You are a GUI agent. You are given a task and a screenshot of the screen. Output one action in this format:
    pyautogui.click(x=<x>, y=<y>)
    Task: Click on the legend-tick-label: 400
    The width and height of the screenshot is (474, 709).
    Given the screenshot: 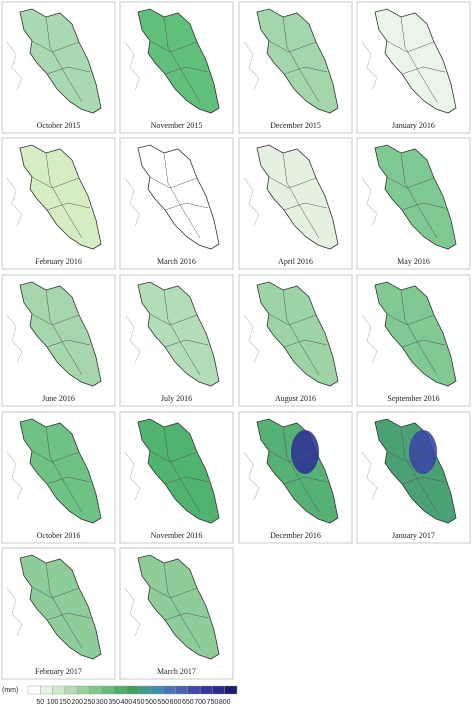 What is the action you would take?
    pyautogui.click(x=127, y=702)
    